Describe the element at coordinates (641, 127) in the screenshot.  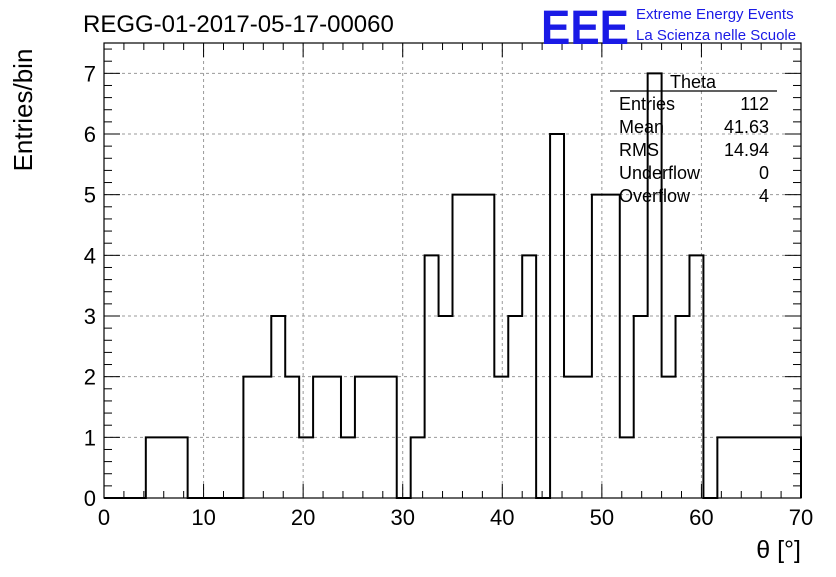
I see `stats-label-mean: Mean` at that location.